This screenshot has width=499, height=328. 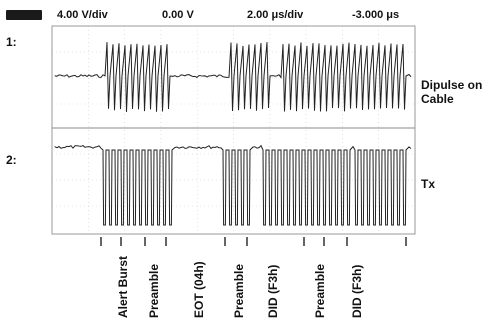 I want to click on delay-readout: -3.000 μs, so click(x=376, y=15).